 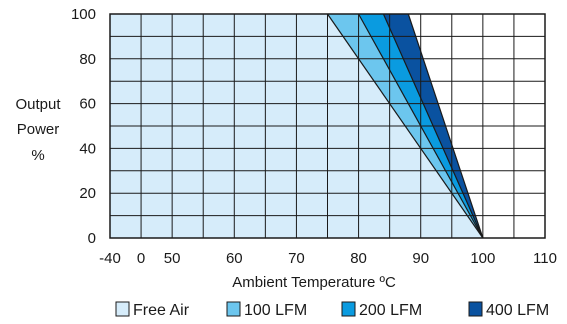 I want to click on legend-label: Free Air, so click(x=161, y=310).